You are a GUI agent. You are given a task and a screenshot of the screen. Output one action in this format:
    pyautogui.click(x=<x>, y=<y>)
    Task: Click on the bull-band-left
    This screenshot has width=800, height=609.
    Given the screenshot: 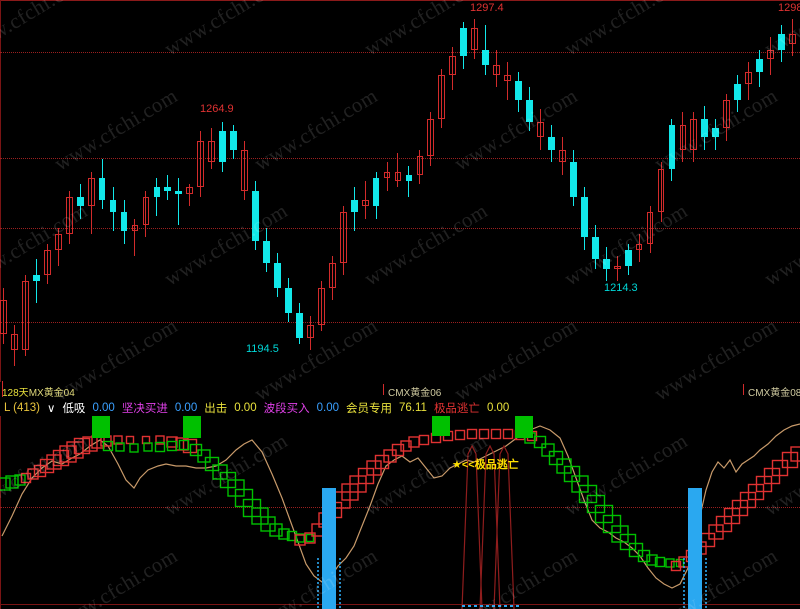 What is the action you would take?
    pyautogui.click(x=109, y=459)
    